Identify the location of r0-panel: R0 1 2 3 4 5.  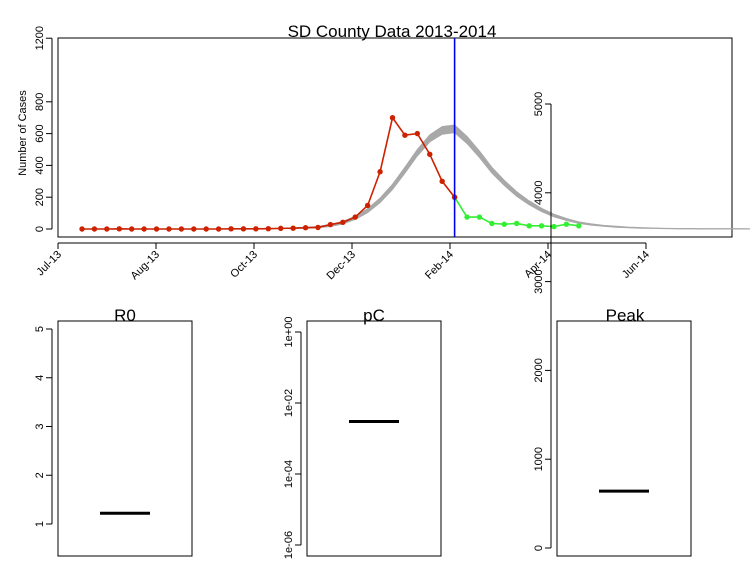
(113, 431).